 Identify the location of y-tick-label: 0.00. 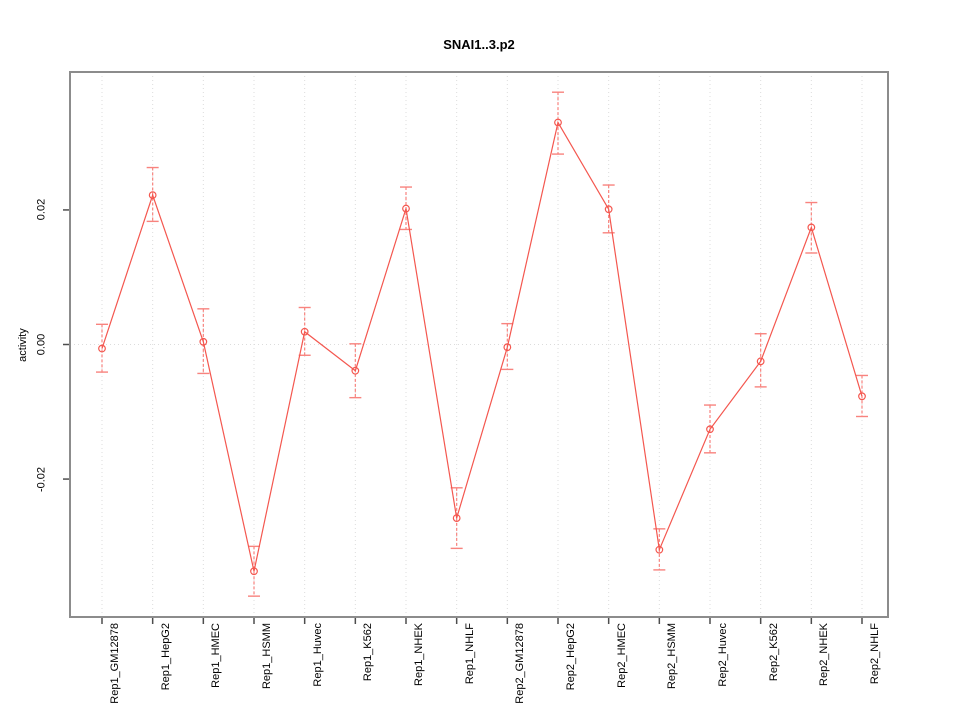
(41, 344).